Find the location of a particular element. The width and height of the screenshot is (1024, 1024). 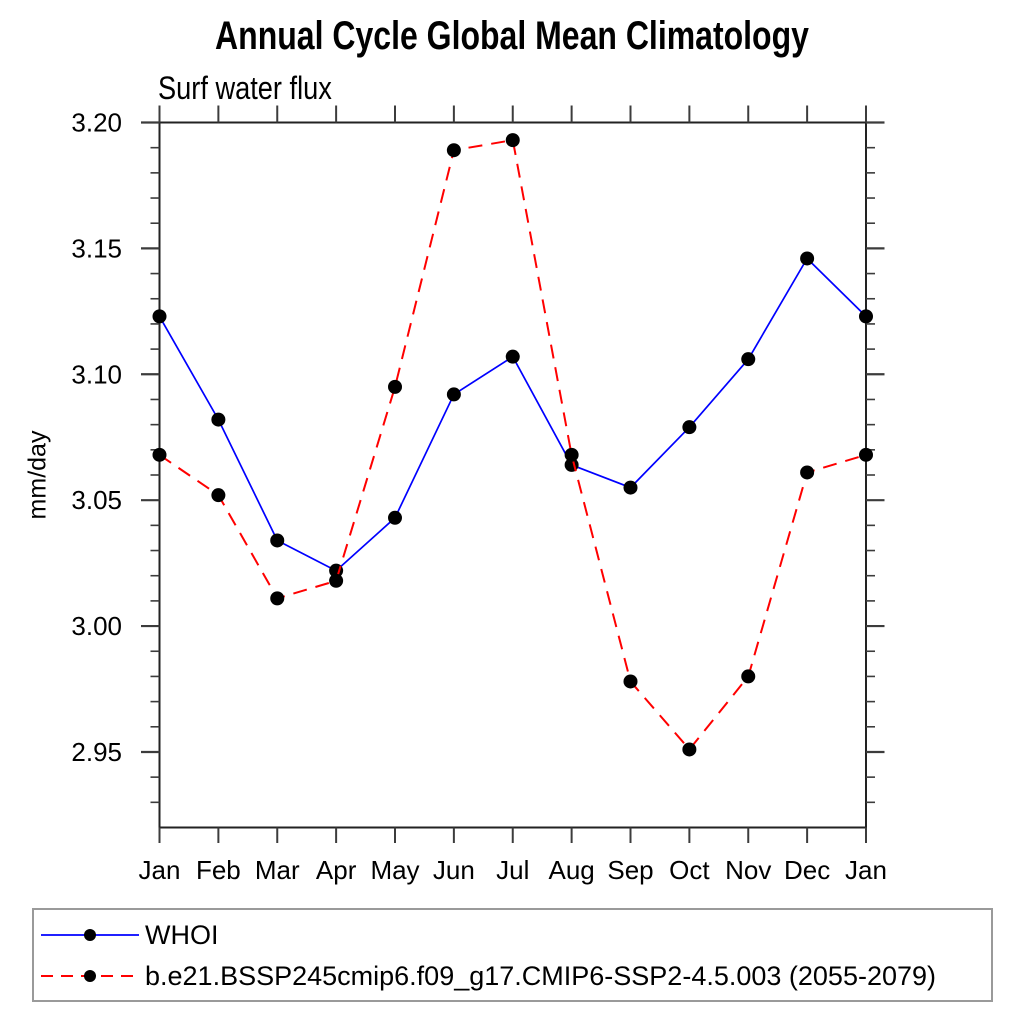

legend-item-whoi: WHOI is located at coordinates (129, 935).